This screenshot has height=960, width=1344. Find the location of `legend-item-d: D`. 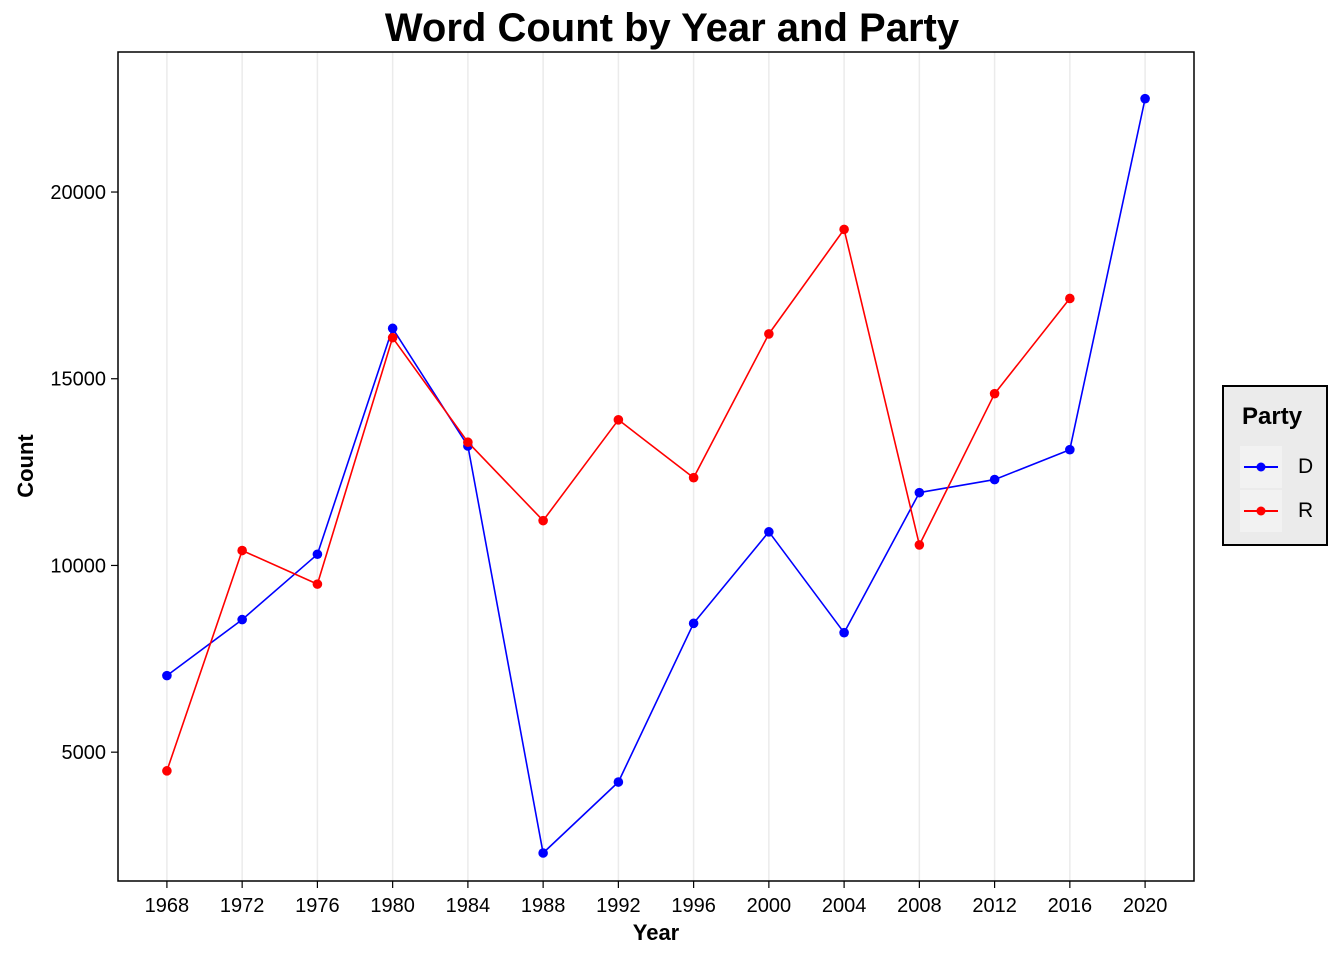

legend-item-d: D is located at coordinates (1282, 467).